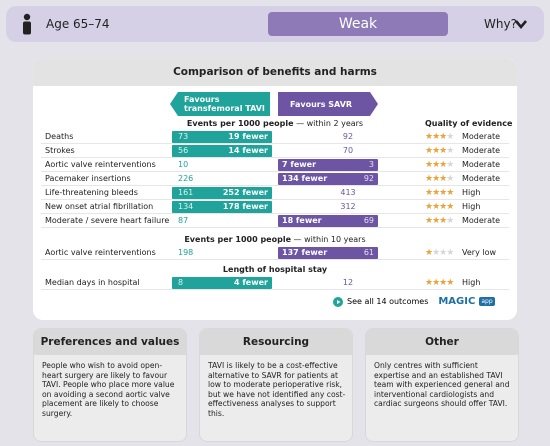 The image size is (550, 446). I want to click on difference: 14 fewer, so click(248, 150).